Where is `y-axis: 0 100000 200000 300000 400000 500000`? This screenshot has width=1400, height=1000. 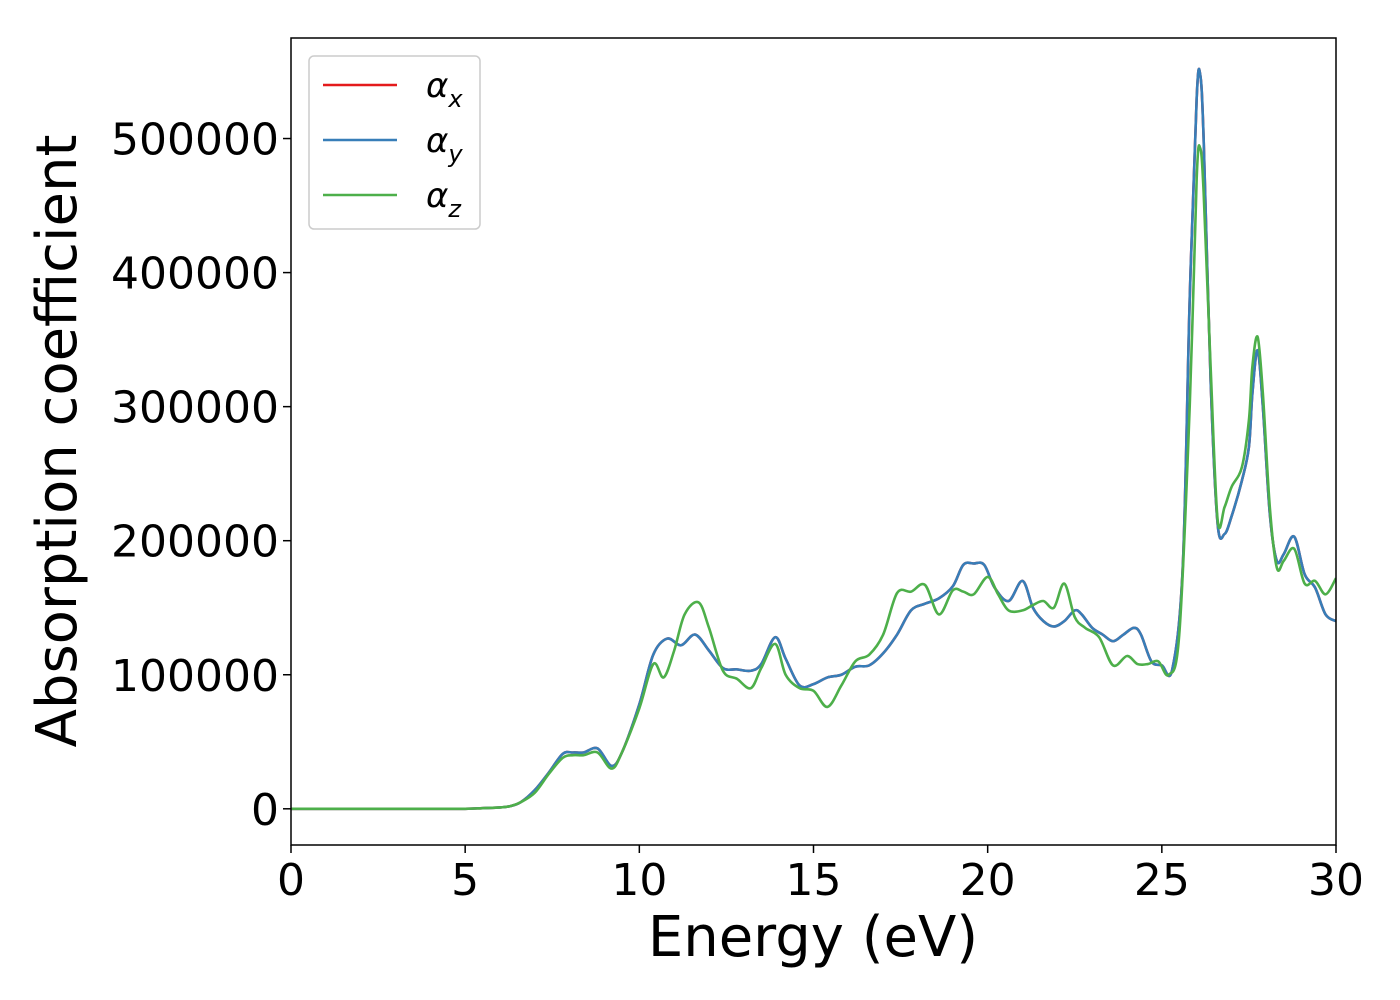 y-axis: 0 100000 200000 300000 400000 500000 is located at coordinates (201, 475).